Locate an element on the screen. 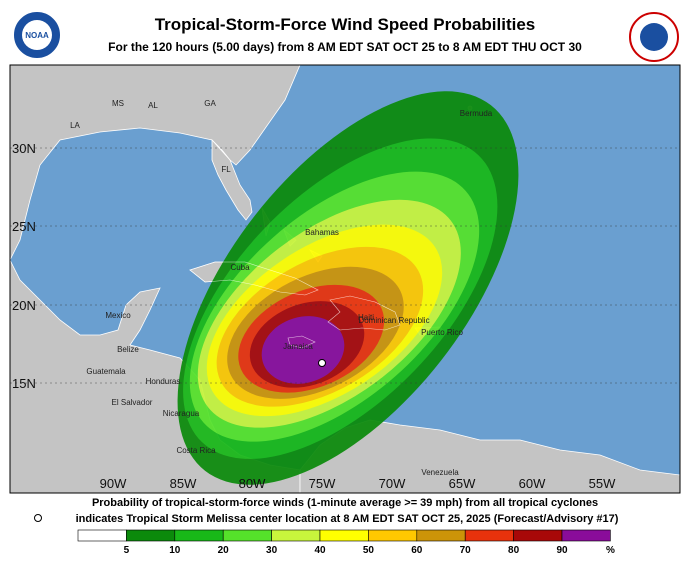  place-label: MS is located at coordinates (118, 103).